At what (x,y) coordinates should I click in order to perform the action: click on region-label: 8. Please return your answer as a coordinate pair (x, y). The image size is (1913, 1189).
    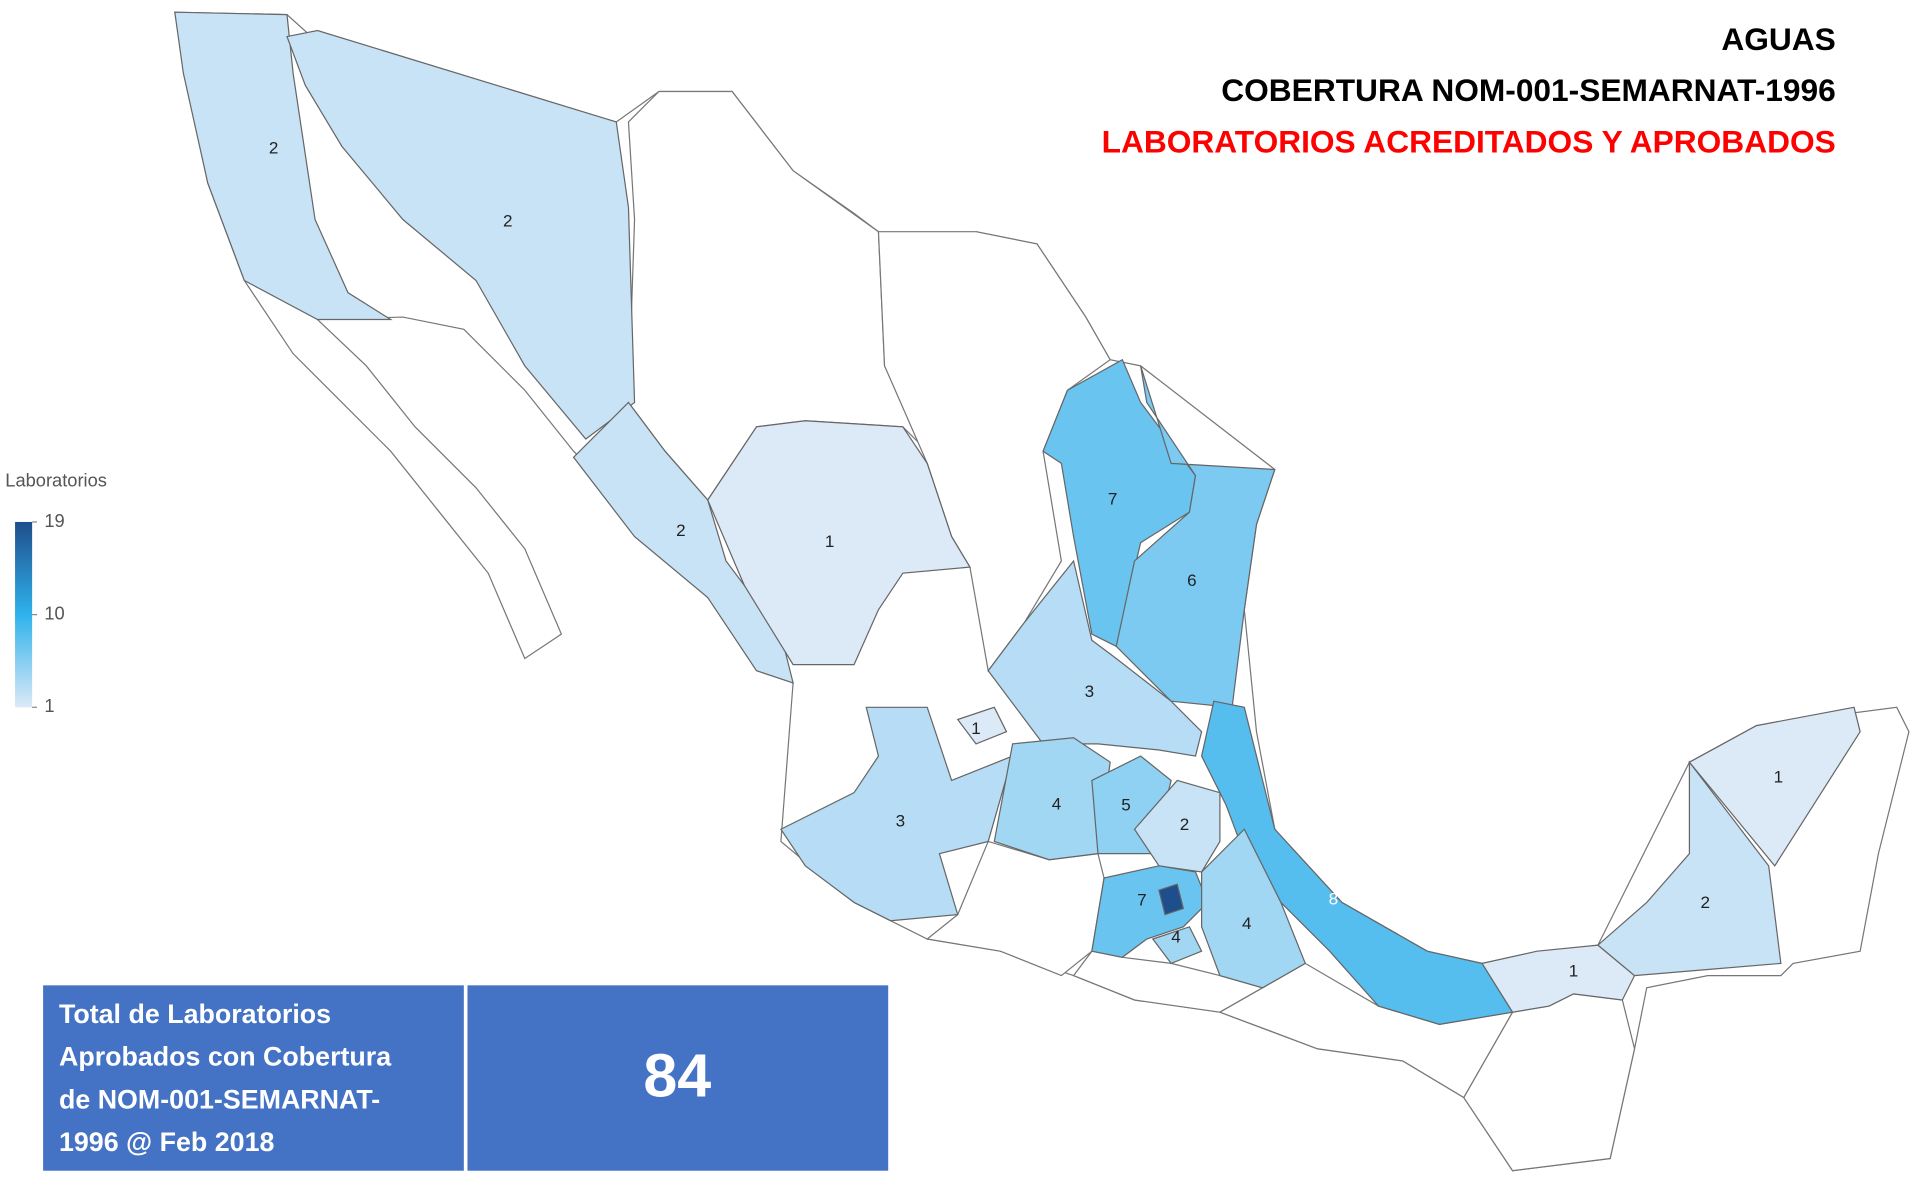
    Looking at the image, I should click on (1334, 898).